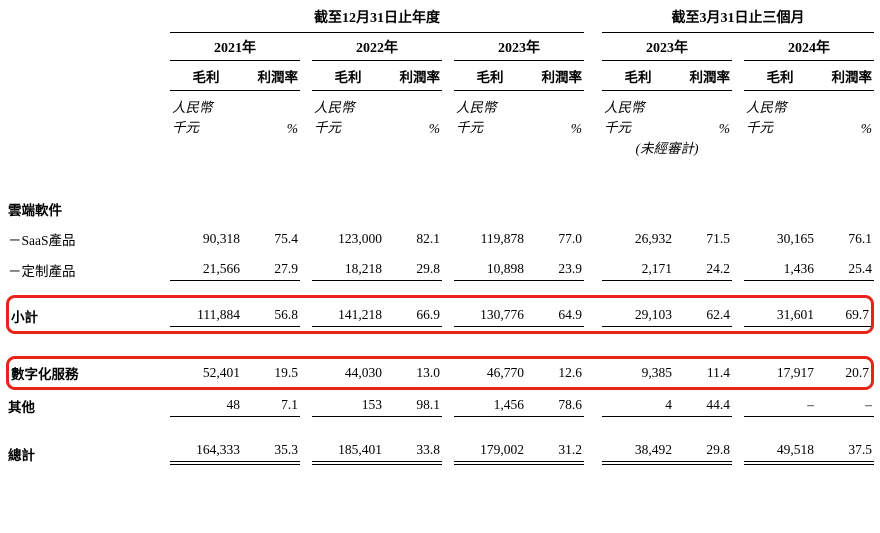  Describe the element at coordinates (206, 406) in the screenshot. I see `value-cell: 48` at that location.